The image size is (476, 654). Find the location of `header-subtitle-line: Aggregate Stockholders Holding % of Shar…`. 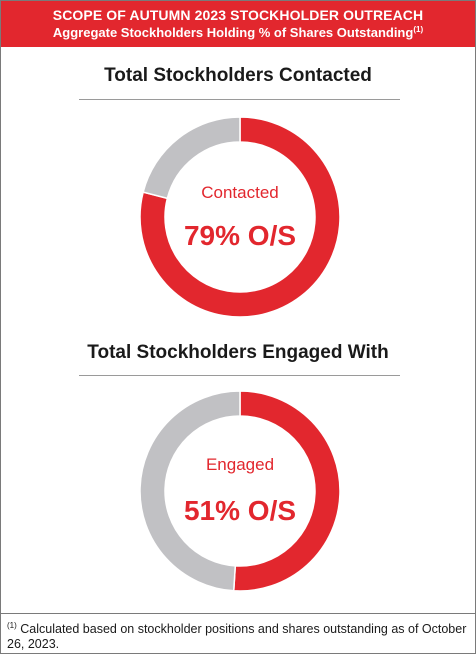

header-subtitle-line: Aggregate Stockholders Holding % of Shar… is located at coordinates (238, 32).